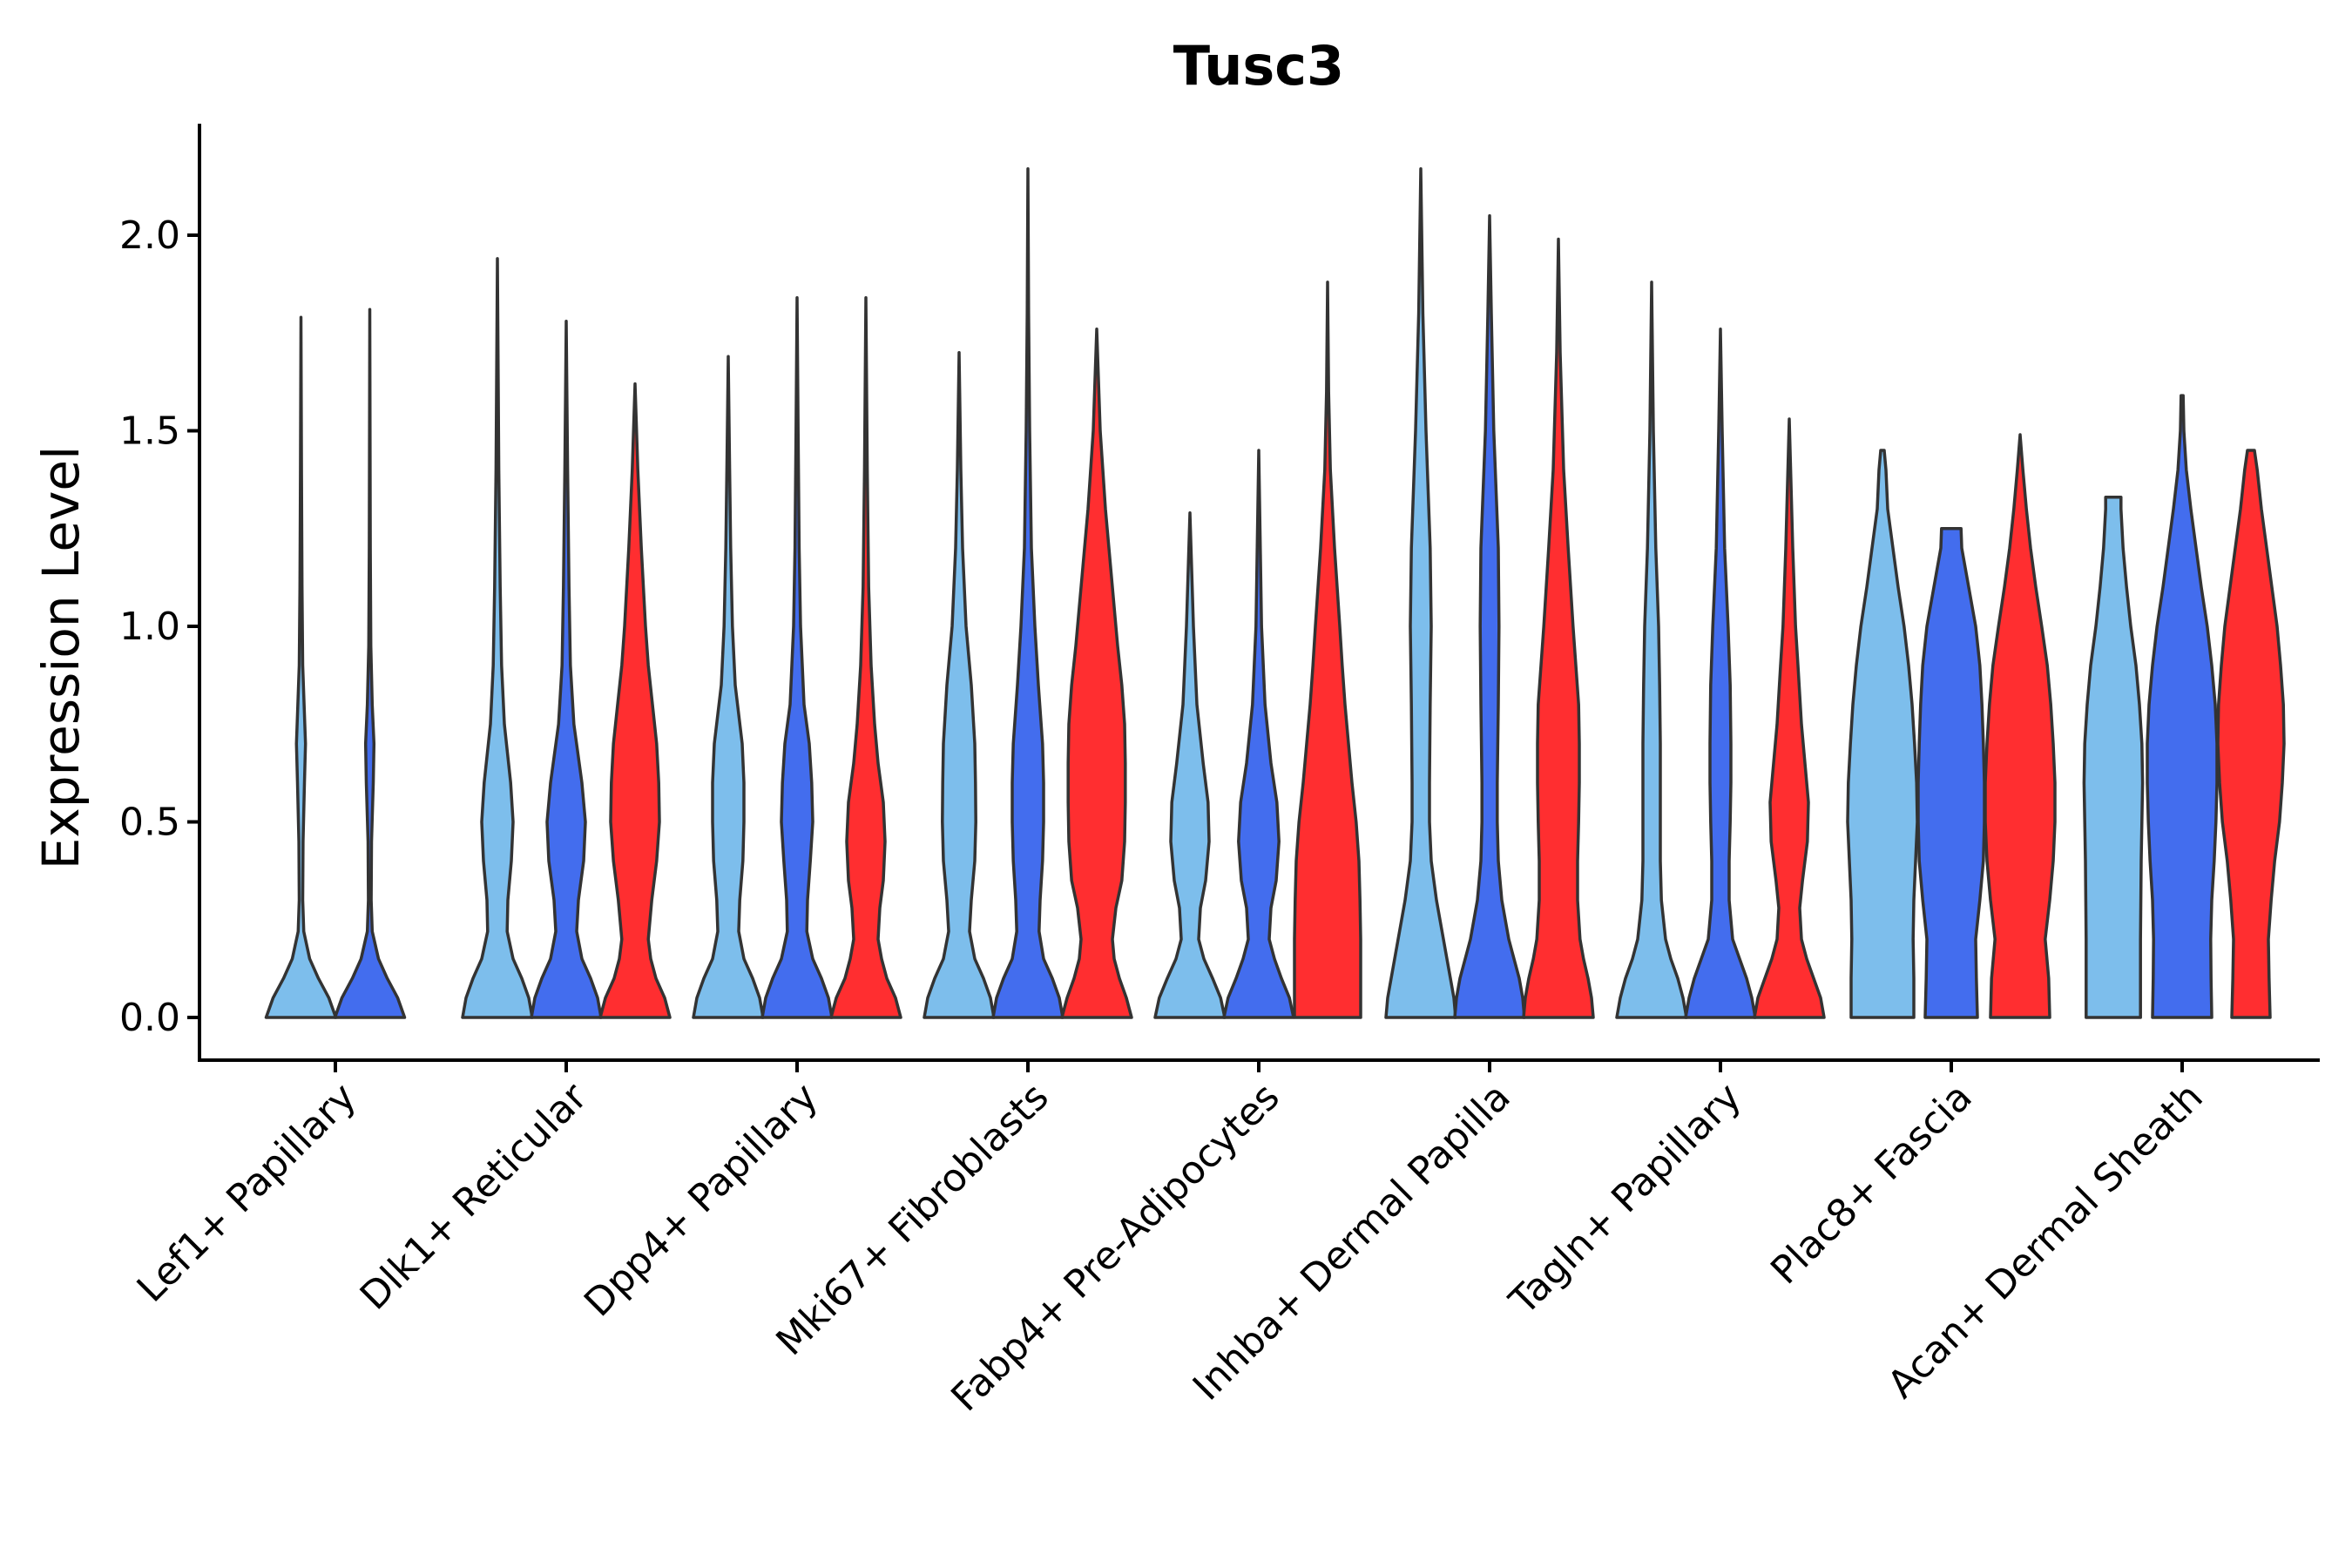 The height and width of the screenshot is (1568, 2352). Describe the element at coordinates (150, 235) in the screenshot. I see `y-tick-label: 2.0` at that location.